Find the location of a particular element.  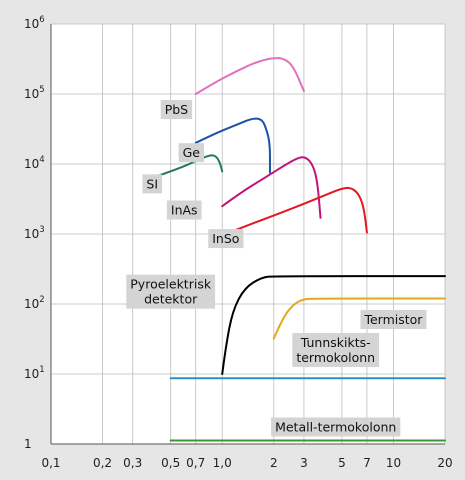

x-tick-label: 7 is located at coordinates (367, 463).